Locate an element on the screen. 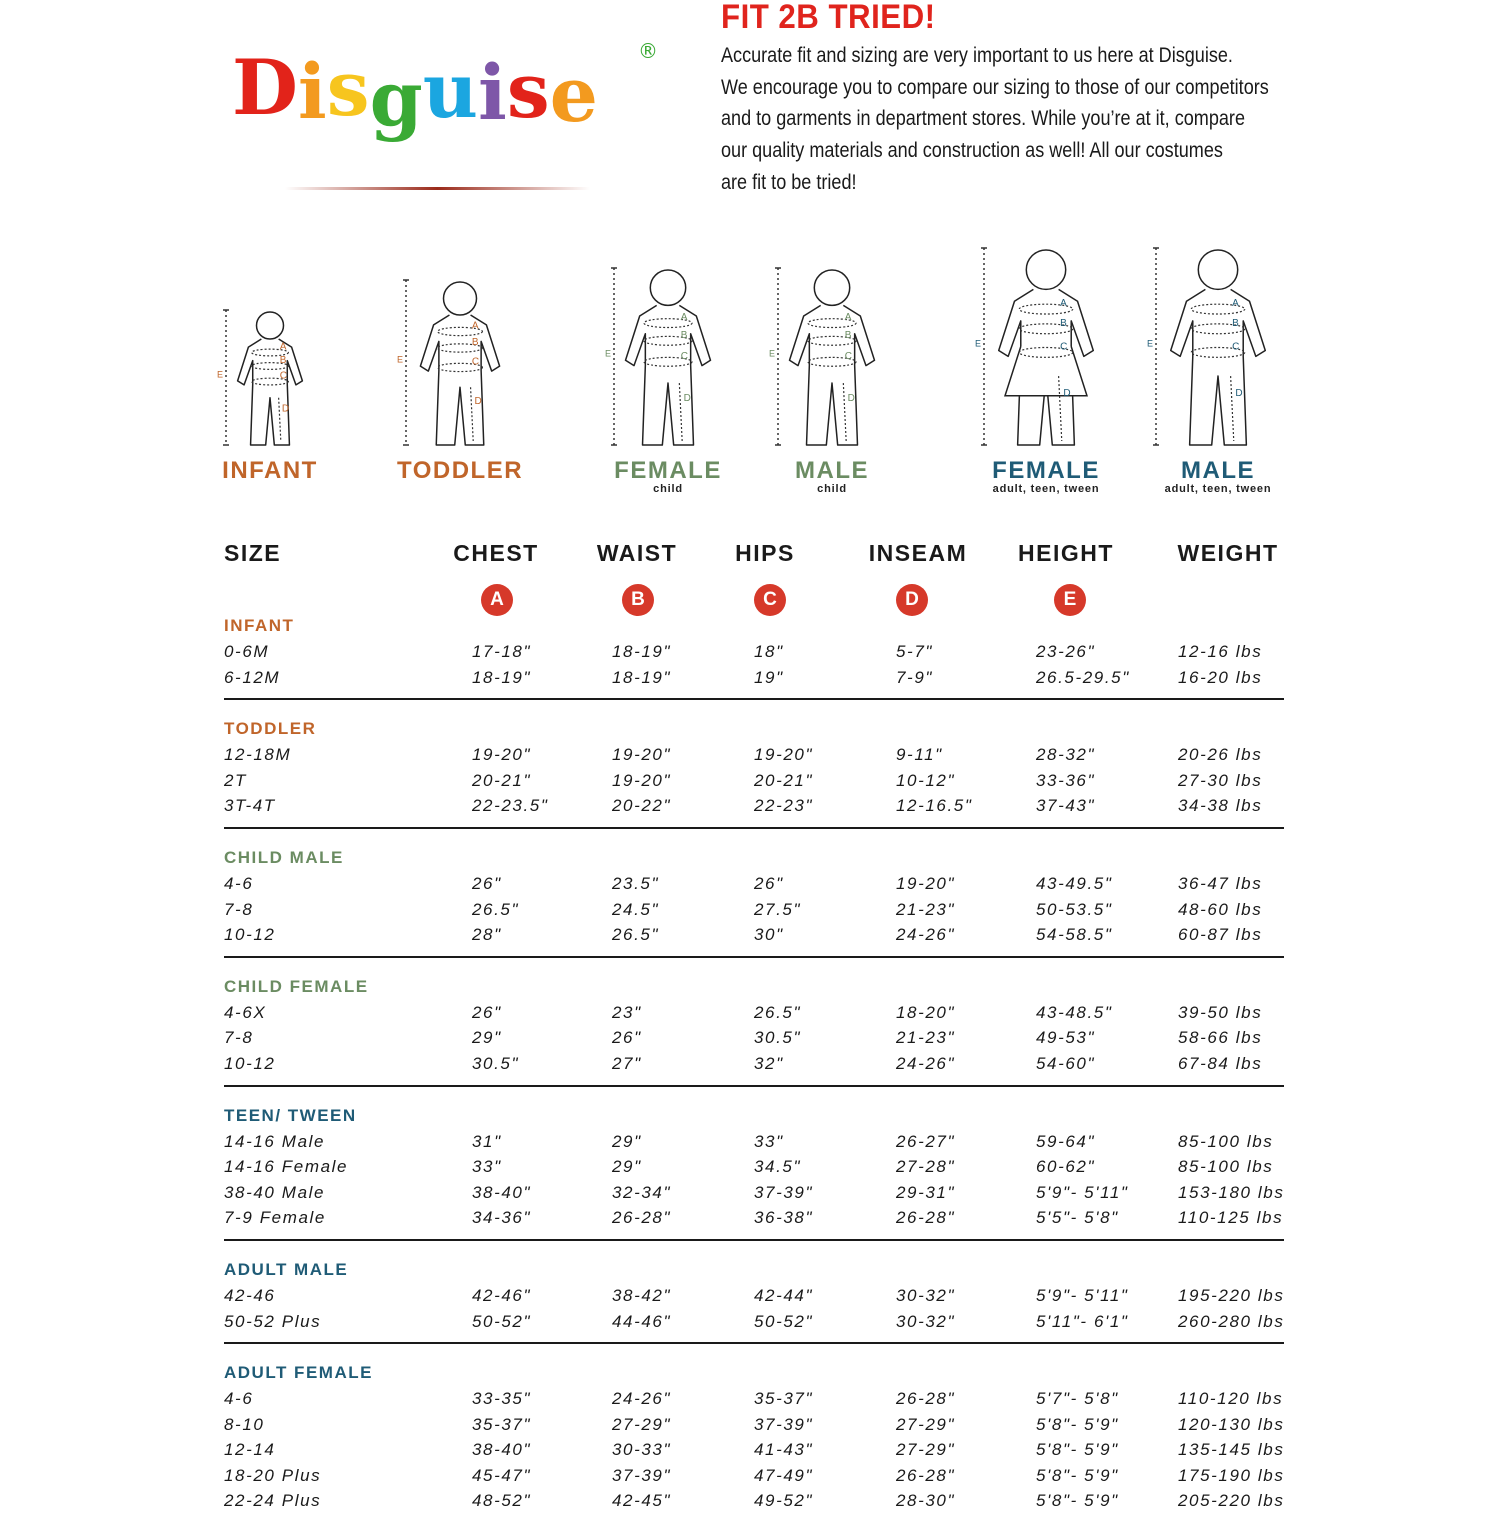 The width and height of the screenshot is (1500, 1514). column-header-chest: CHEST is located at coordinates (496, 553).